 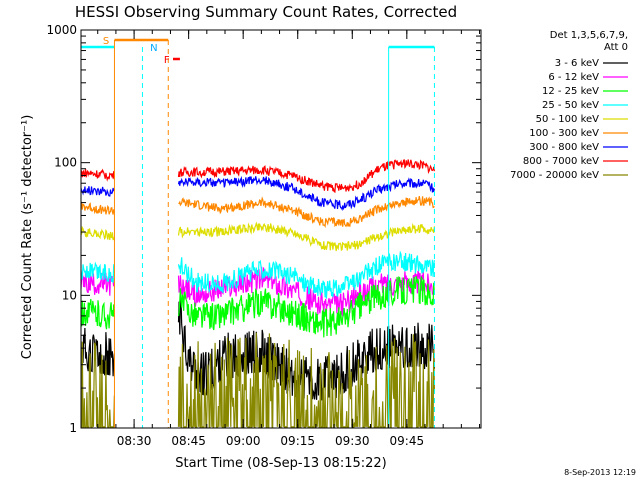 I want to click on legend-label-4: 50 - 100 keV, so click(x=568, y=119).